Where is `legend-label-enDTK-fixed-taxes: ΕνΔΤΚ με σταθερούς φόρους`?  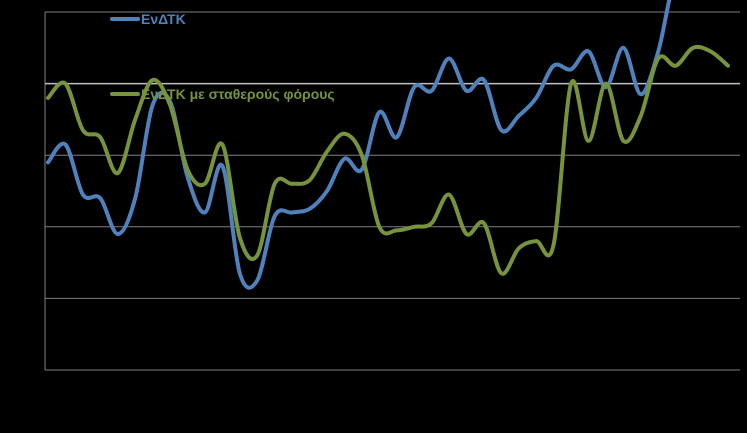
legend-label-enDTK-fixed-taxes: ΕνΔΤΚ με σταθερούς φόρους is located at coordinates (238, 94).